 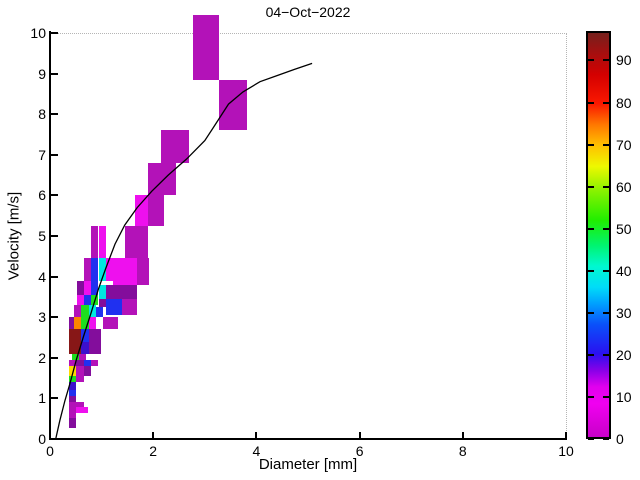 I want to click on x-axis-label: Diameter [mm], so click(x=308, y=464).